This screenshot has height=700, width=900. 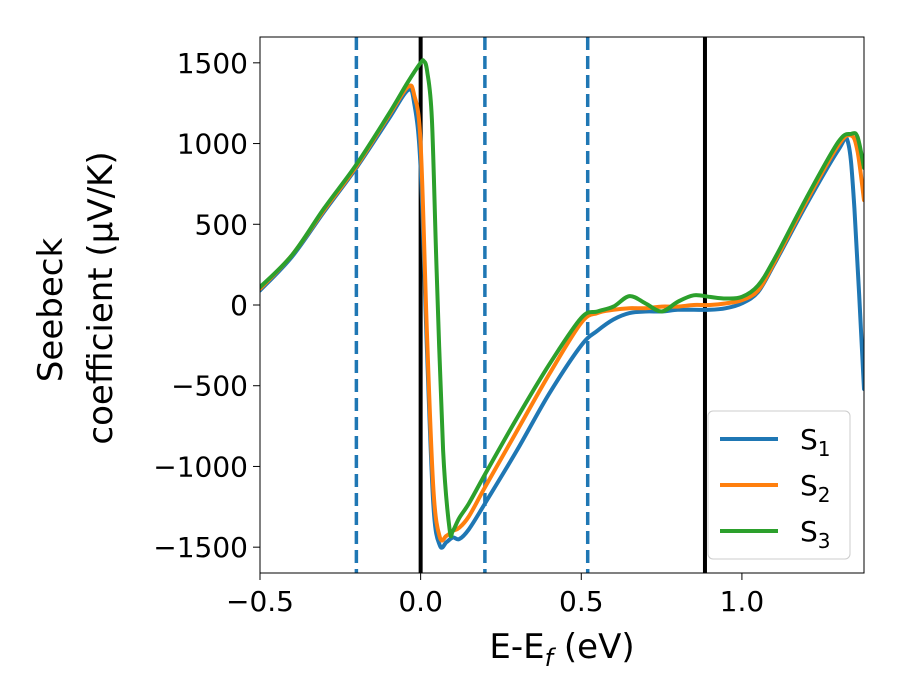 I want to click on x-axis-ticks: −0.5 0.0 0.5 1.0, so click(x=495, y=595).